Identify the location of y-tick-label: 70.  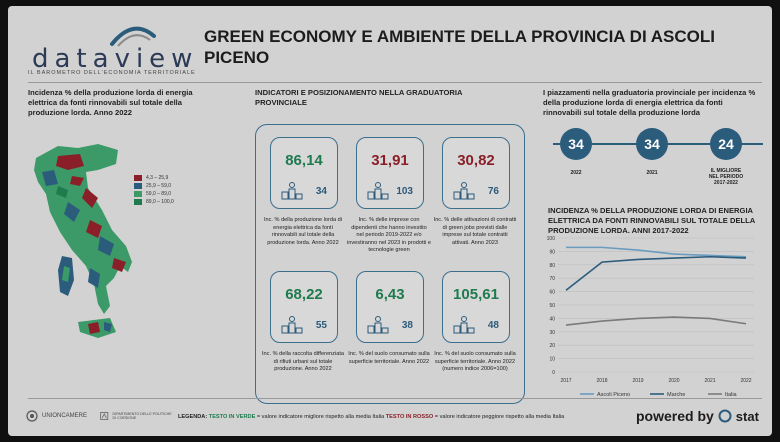
(552, 279).